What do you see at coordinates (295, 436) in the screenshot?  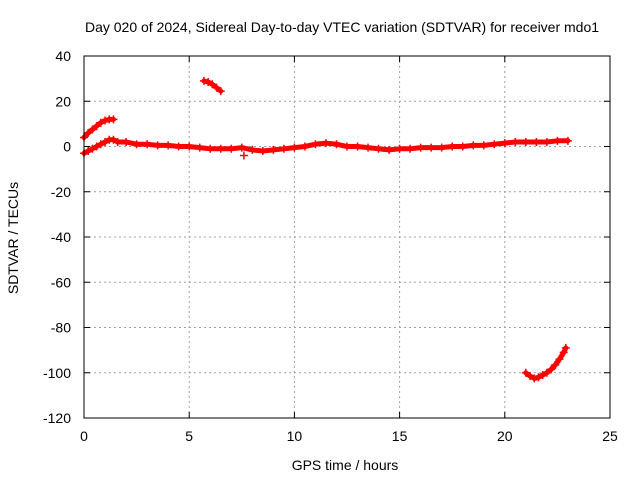 I see `x-tick-label: 10` at bounding box center [295, 436].